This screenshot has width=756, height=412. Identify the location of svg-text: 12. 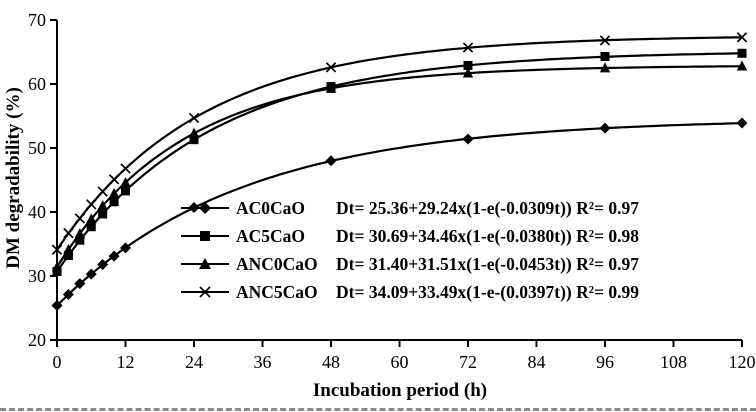
(126, 362).